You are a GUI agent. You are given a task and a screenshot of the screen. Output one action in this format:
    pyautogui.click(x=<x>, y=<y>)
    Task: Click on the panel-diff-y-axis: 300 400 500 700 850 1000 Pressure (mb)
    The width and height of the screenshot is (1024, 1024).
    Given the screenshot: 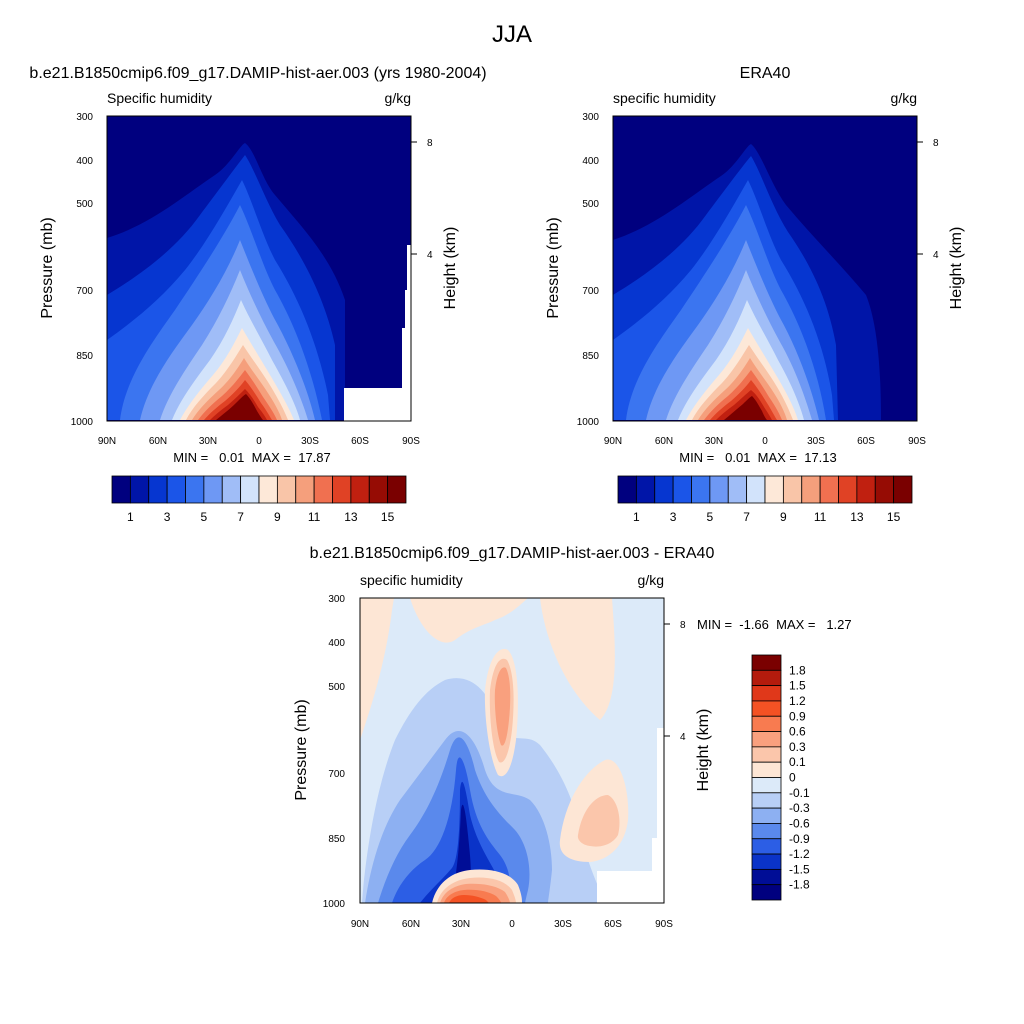 What is the action you would take?
    pyautogui.click(x=319, y=752)
    